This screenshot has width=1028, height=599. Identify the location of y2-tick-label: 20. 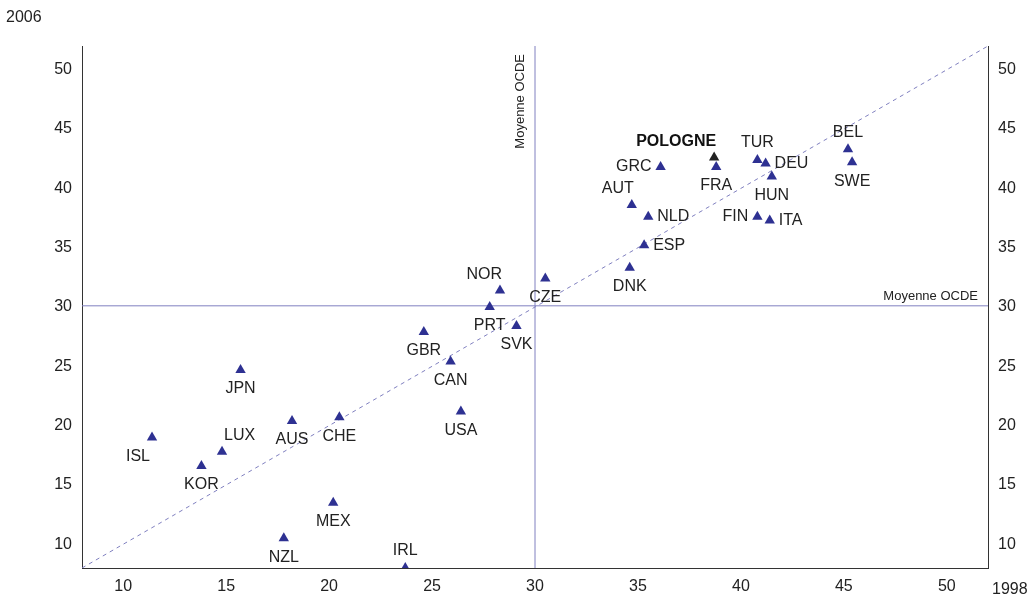
(1007, 425).